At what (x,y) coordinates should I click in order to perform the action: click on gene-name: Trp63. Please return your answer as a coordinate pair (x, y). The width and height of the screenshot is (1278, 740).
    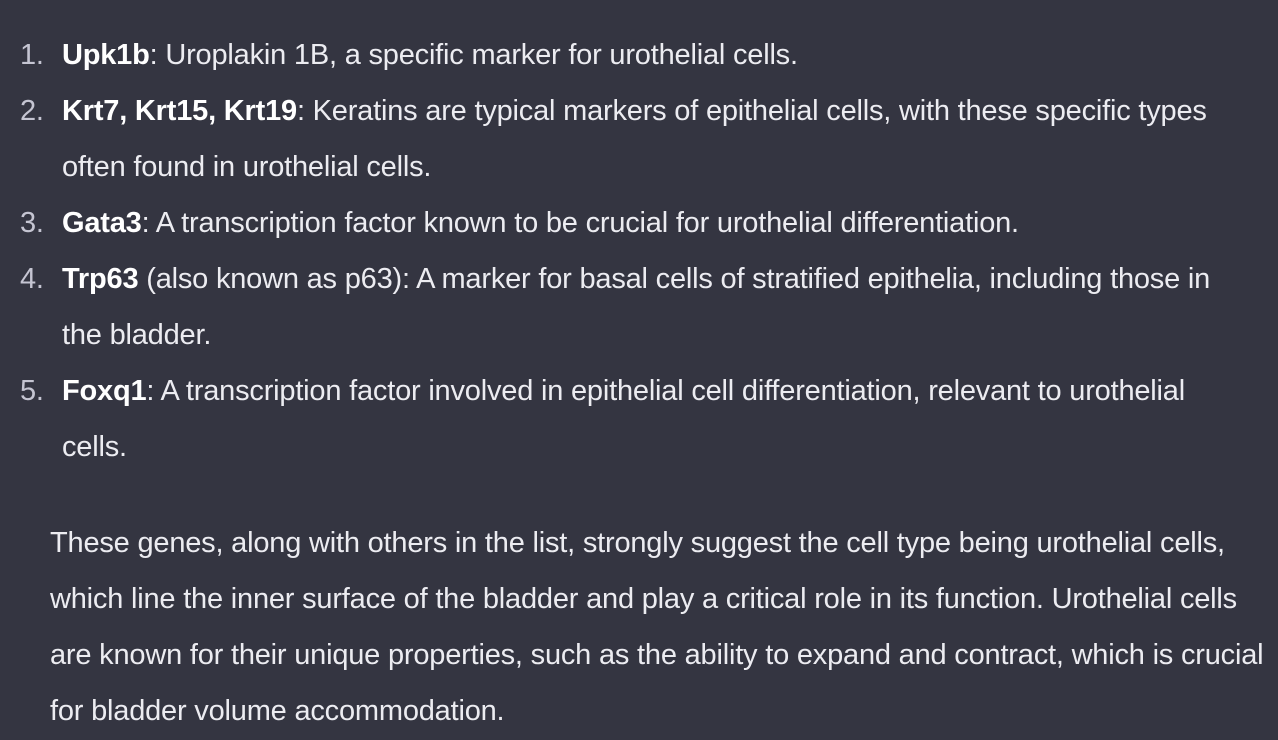
    Looking at the image, I should click on (100, 279).